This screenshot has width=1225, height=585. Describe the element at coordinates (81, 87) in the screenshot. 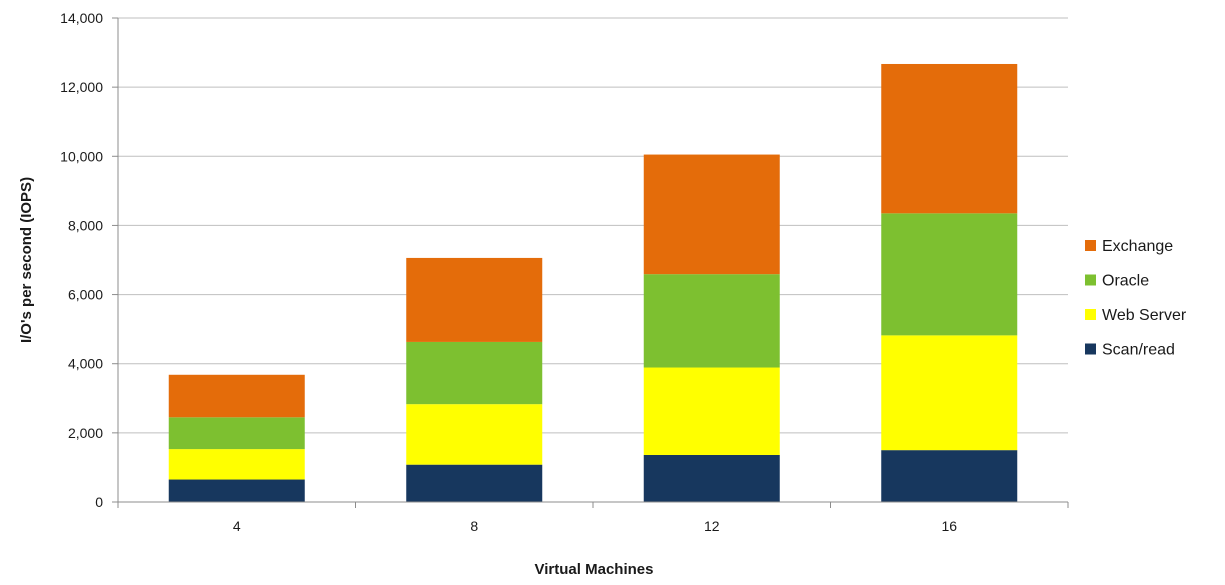

I see `y-tick-label: 12,000` at that location.